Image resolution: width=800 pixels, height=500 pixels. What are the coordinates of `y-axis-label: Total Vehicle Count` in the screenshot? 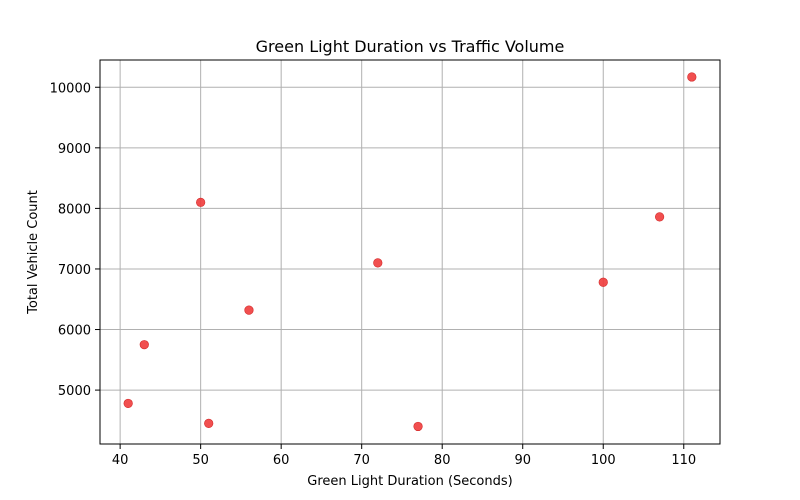 It's located at (33, 252).